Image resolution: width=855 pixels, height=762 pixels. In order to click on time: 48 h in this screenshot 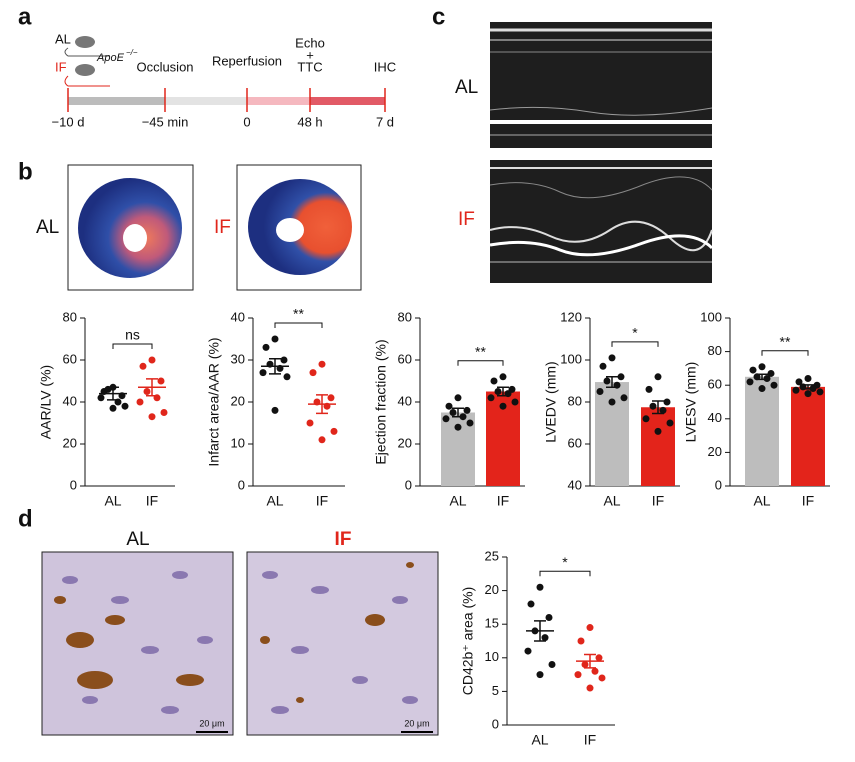, I will do `click(309, 121)`.